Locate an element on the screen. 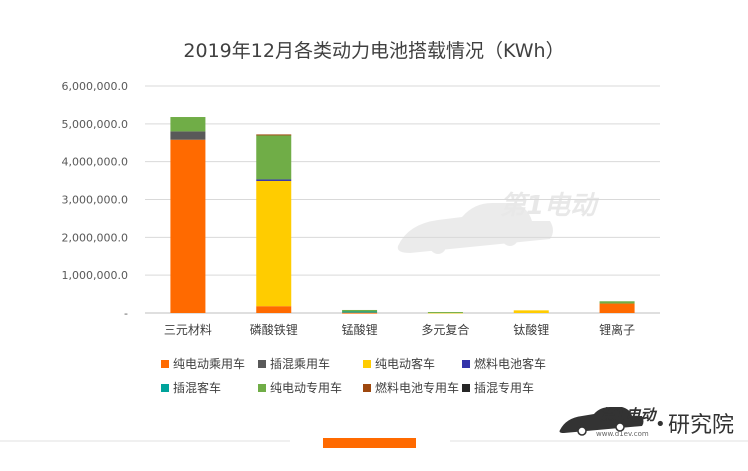  legend-label: 纯电动客车 is located at coordinates (405, 363).